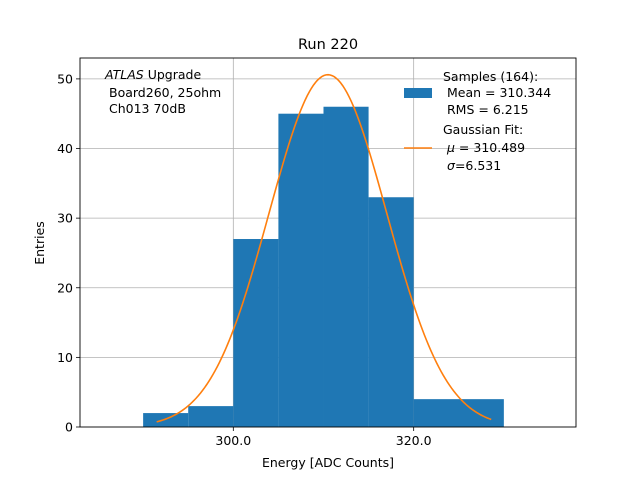  I want to click on legend-fit-mu: μ = 310.489, so click(485, 147).